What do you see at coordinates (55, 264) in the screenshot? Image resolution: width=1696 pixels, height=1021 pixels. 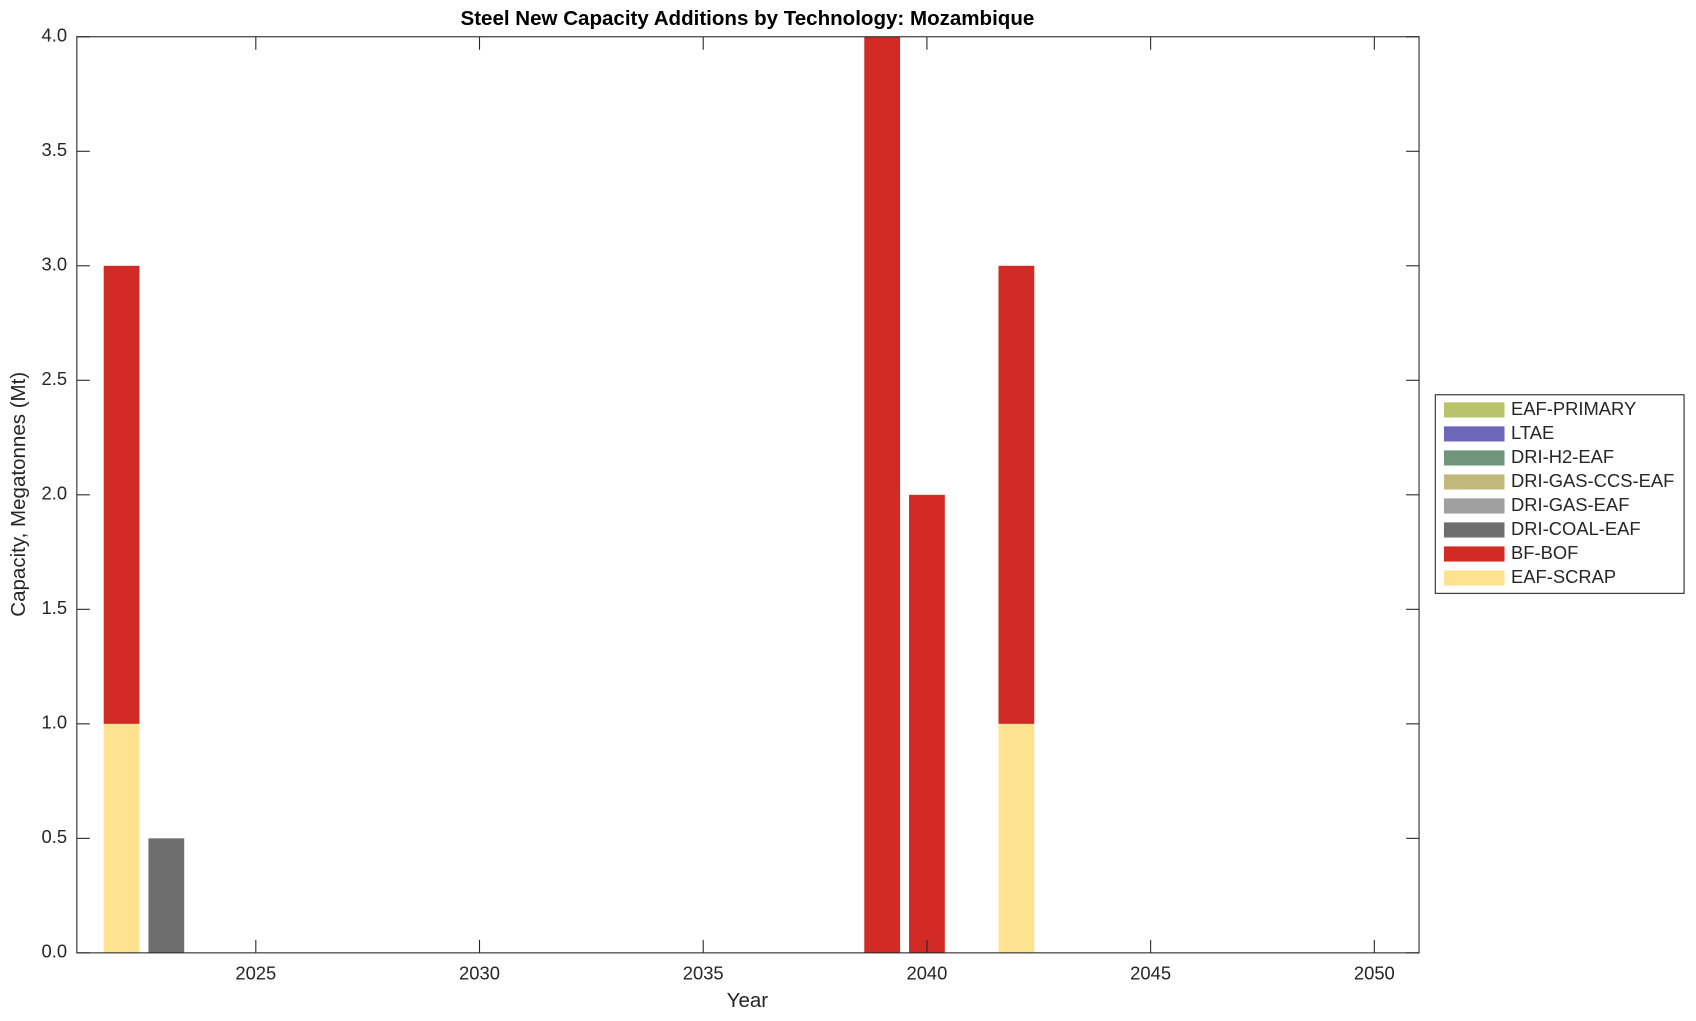 I see `y-tick-label: 3.0` at bounding box center [55, 264].